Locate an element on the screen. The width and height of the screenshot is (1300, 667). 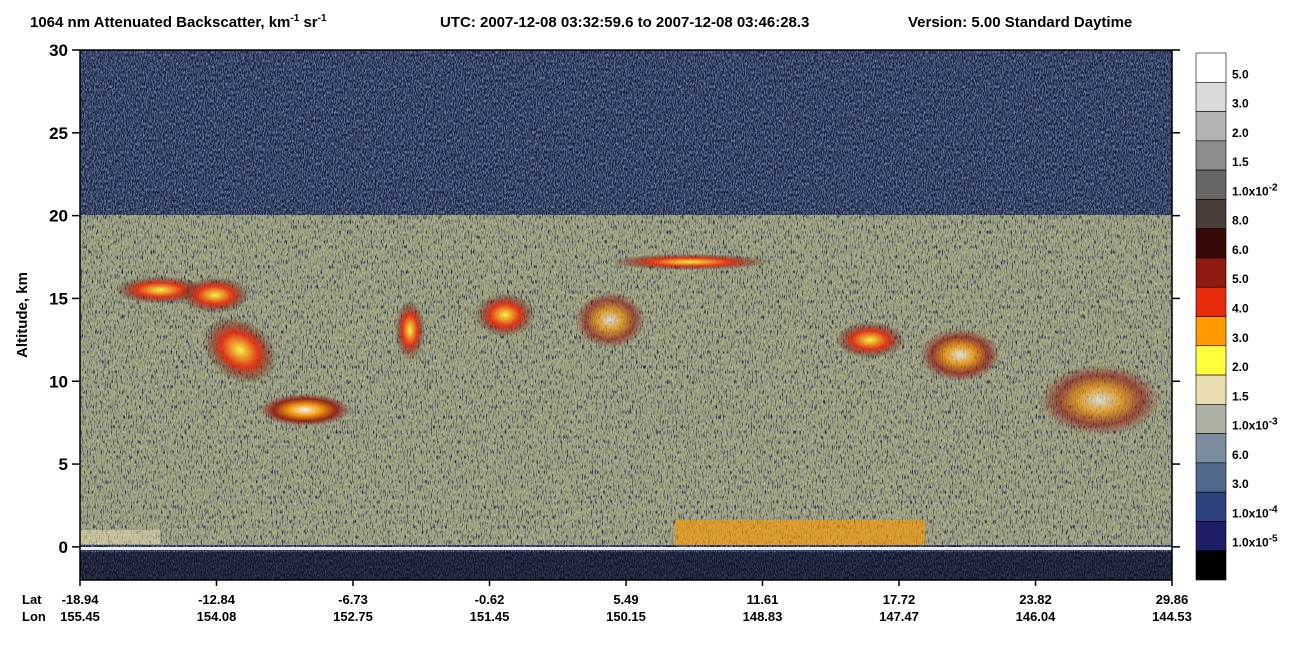
colorbar-label: 4.0 is located at coordinates (1240, 309).